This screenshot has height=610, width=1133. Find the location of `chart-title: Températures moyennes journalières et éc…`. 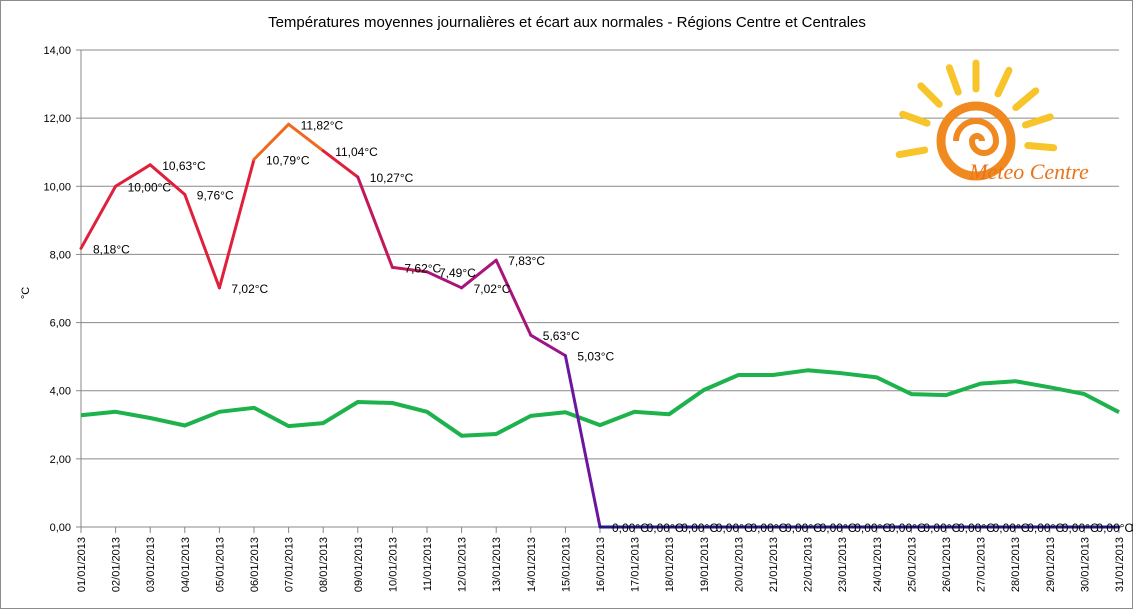

chart-title: Températures moyennes journalières et éc… is located at coordinates (567, 22).